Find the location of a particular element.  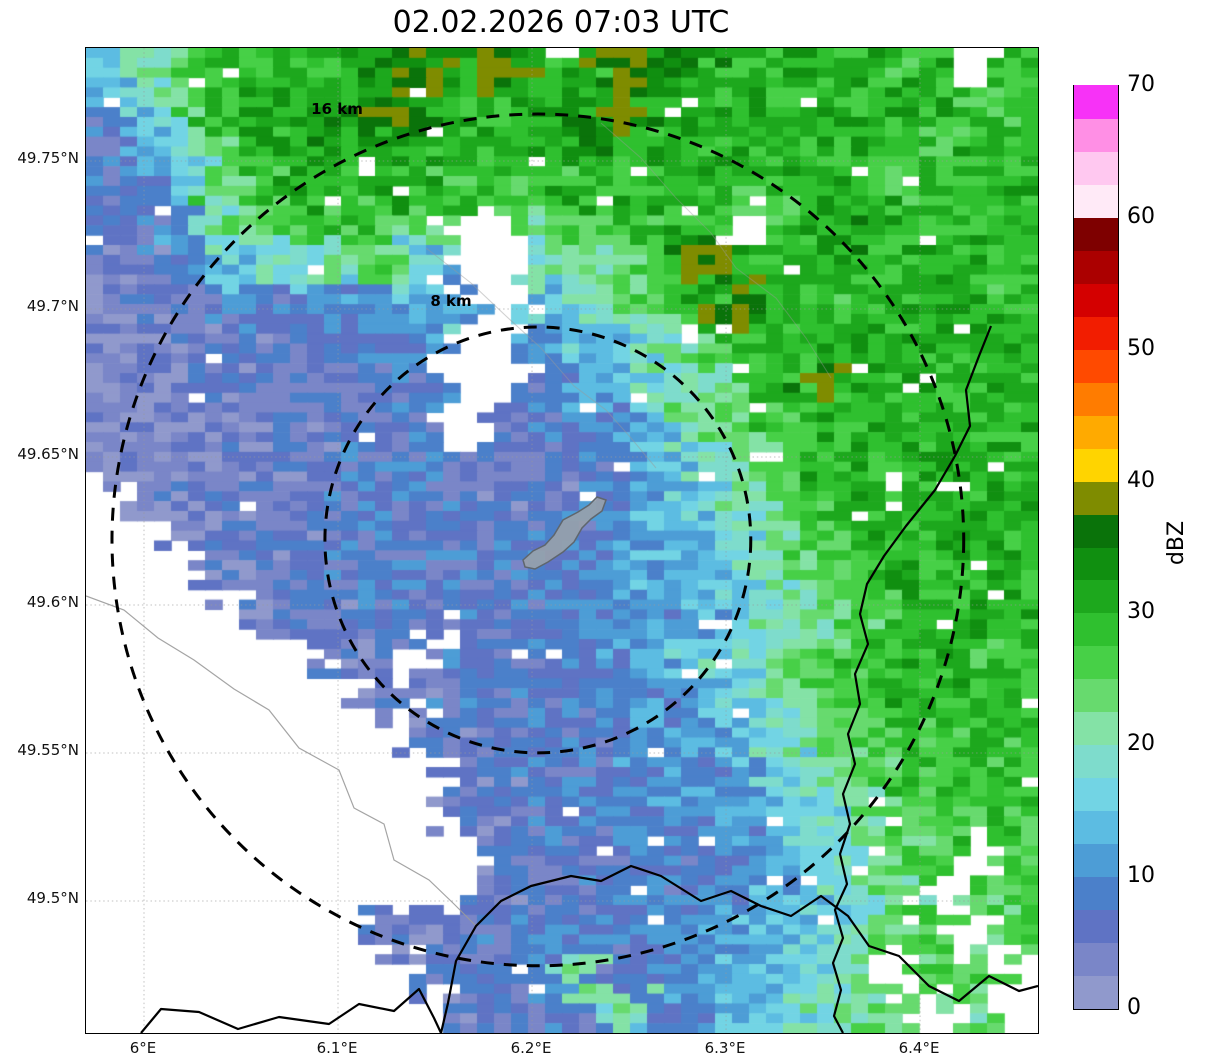

colorbar-tick-label: 20 is located at coordinates (1141, 744).